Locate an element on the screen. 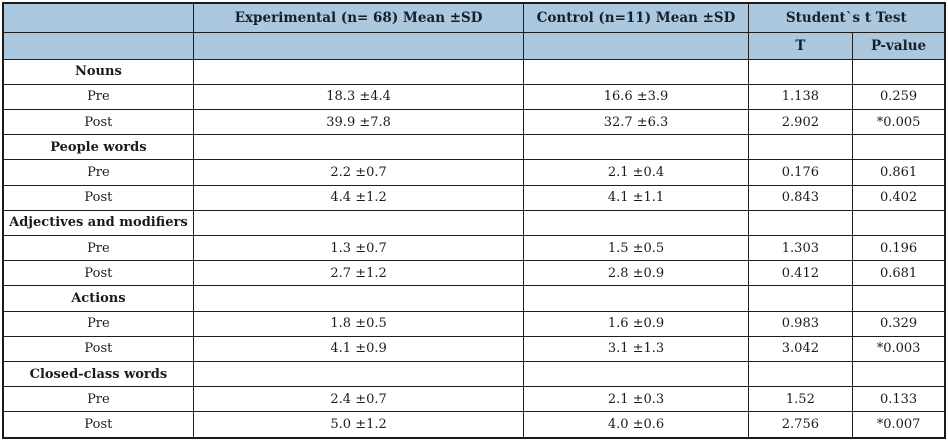  table-row-closed-class-pre: Pre 2.4 ±0.7 2.1 ±0.3 1.52 0.133 is located at coordinates (474, 399).